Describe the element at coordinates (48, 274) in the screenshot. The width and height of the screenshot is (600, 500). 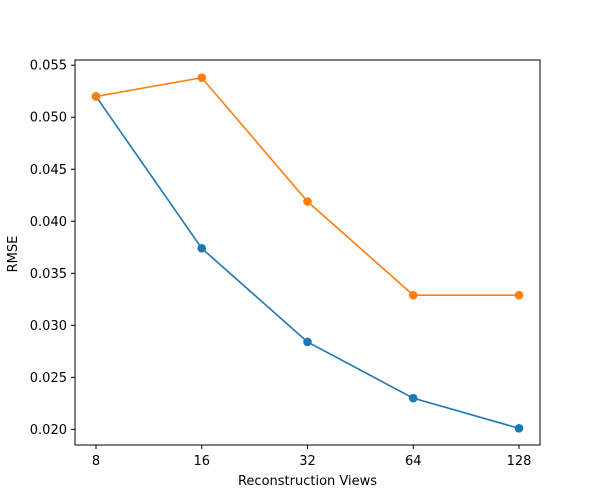
I see `y-tick-label: 0.035` at that location.